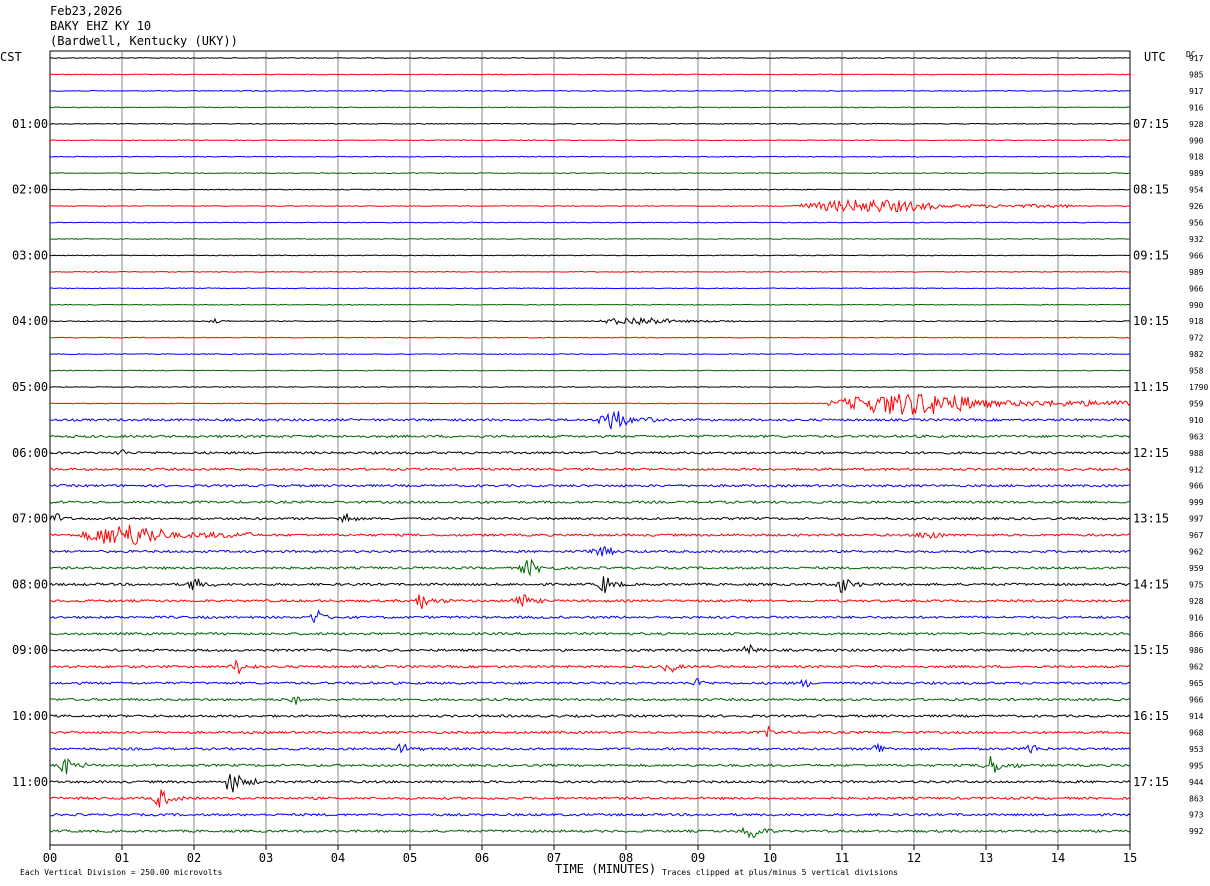 This screenshot has height=886, width=1210. Describe the element at coordinates (1196, 420) in the screenshot. I see `dc-offset-label: 910` at that location.